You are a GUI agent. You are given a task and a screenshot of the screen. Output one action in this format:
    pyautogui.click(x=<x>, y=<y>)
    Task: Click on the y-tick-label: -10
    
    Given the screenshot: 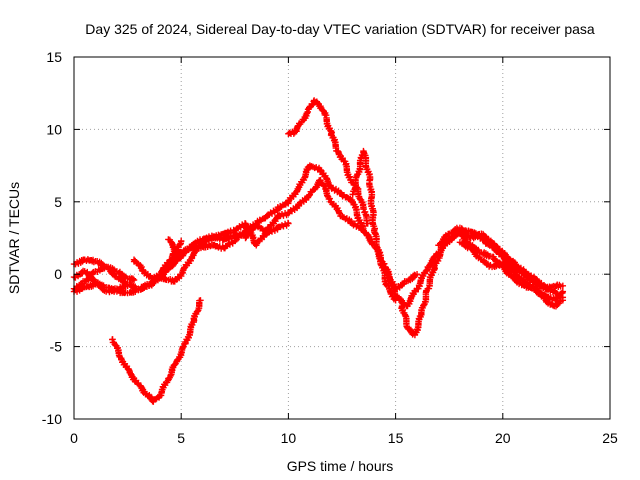 What is the action you would take?
    pyautogui.click(x=52, y=419)
    